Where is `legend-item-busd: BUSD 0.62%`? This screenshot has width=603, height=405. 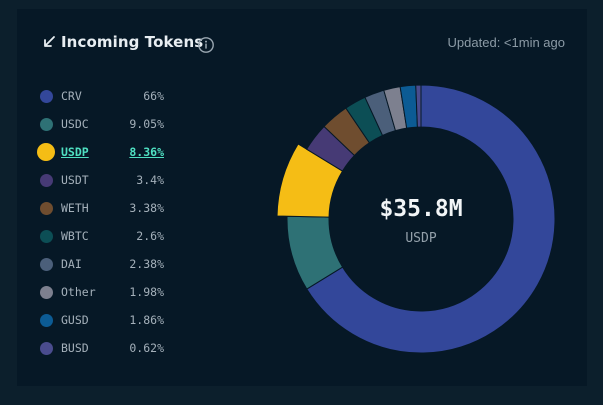 legend-item-busd: BUSD 0.62% is located at coordinates (104, 348).